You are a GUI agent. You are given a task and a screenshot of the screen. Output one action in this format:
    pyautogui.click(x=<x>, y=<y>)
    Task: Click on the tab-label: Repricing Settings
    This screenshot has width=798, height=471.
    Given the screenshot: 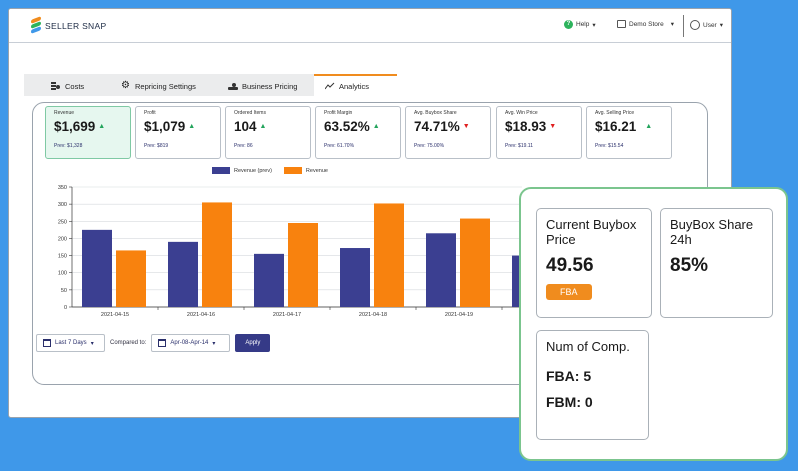 What is the action you would take?
    pyautogui.click(x=165, y=86)
    